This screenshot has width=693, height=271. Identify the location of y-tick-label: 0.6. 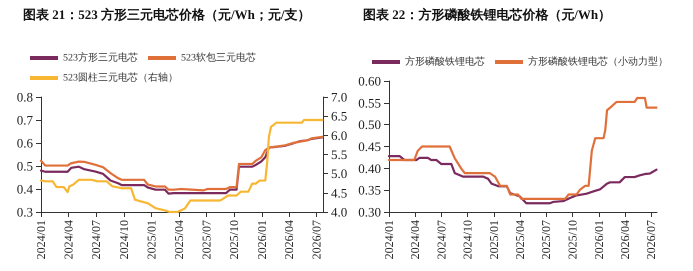
(25, 143).